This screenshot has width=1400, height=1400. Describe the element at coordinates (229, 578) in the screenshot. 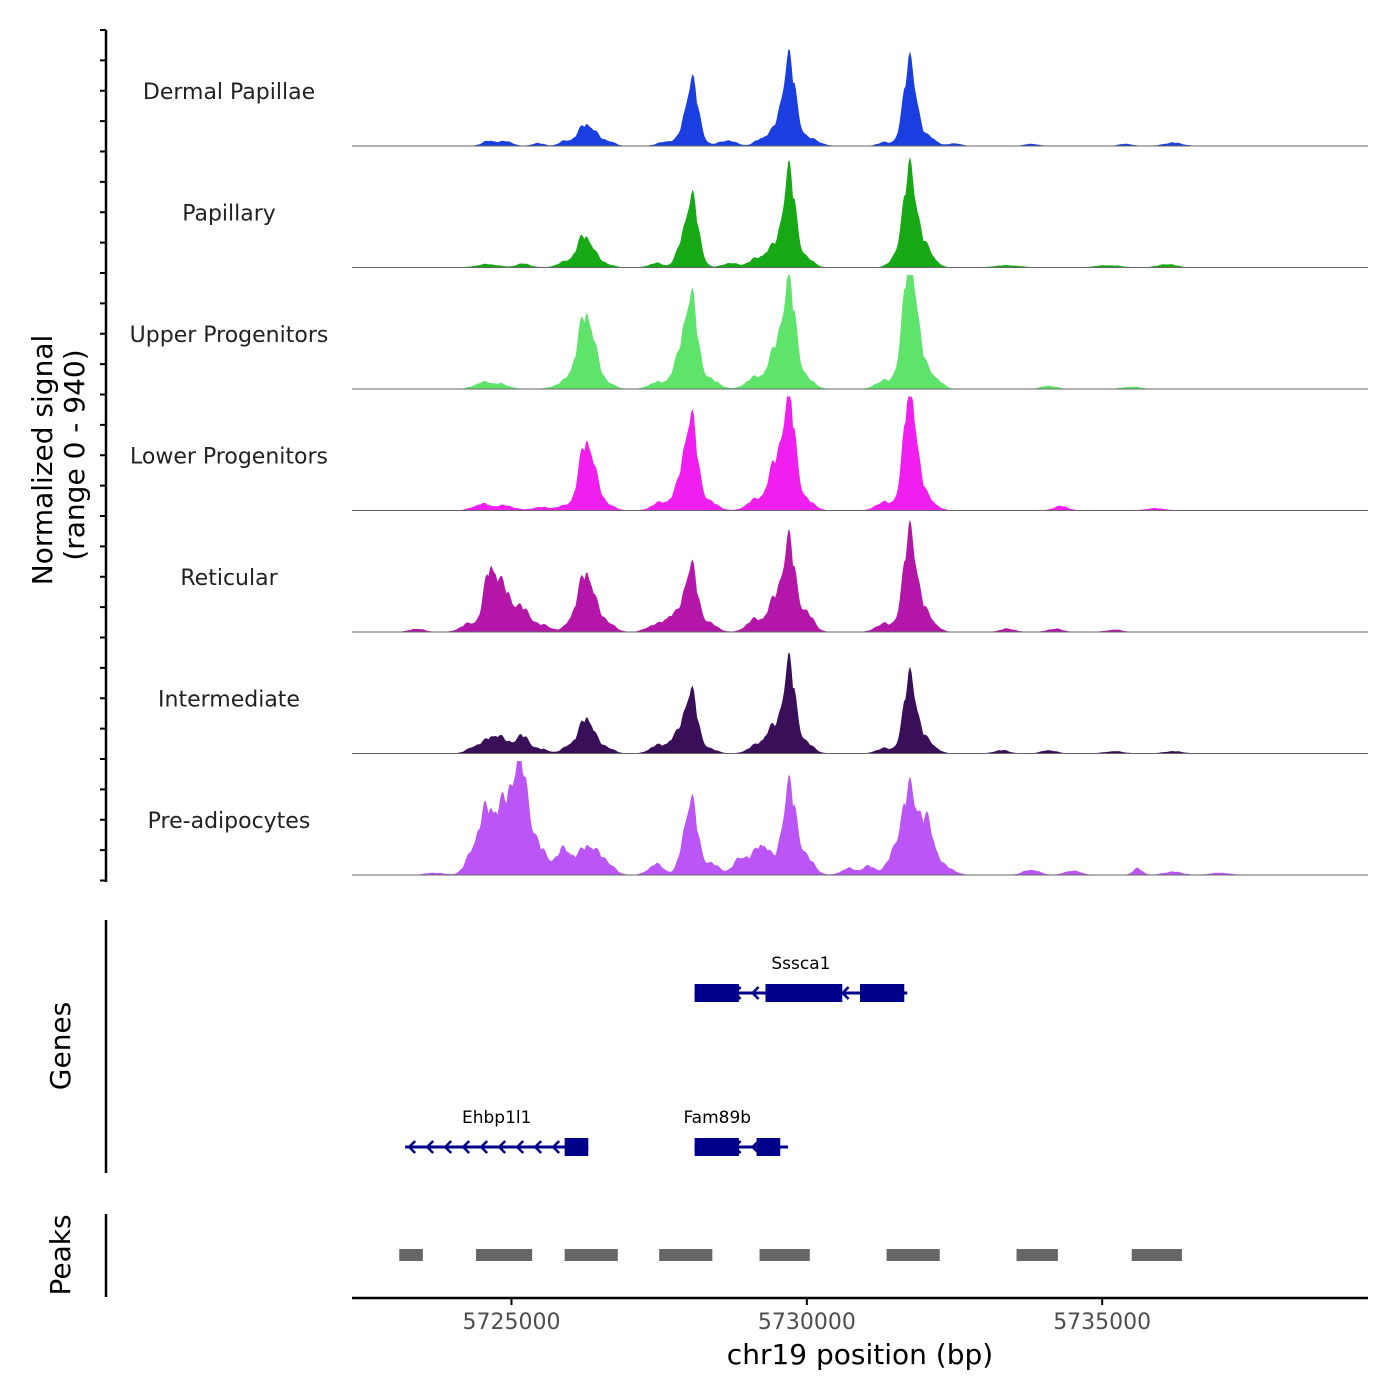

I see `track-label: Reticular` at that location.